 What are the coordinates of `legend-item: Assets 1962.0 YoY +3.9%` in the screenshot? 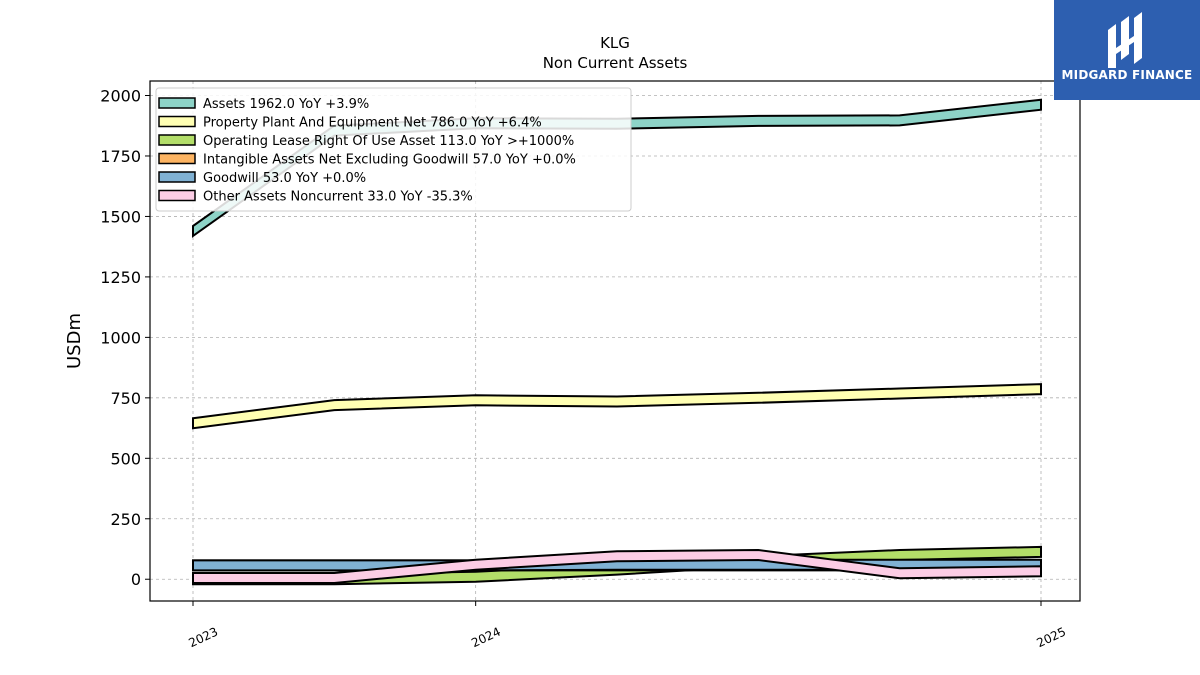 It's located at (263, 104).